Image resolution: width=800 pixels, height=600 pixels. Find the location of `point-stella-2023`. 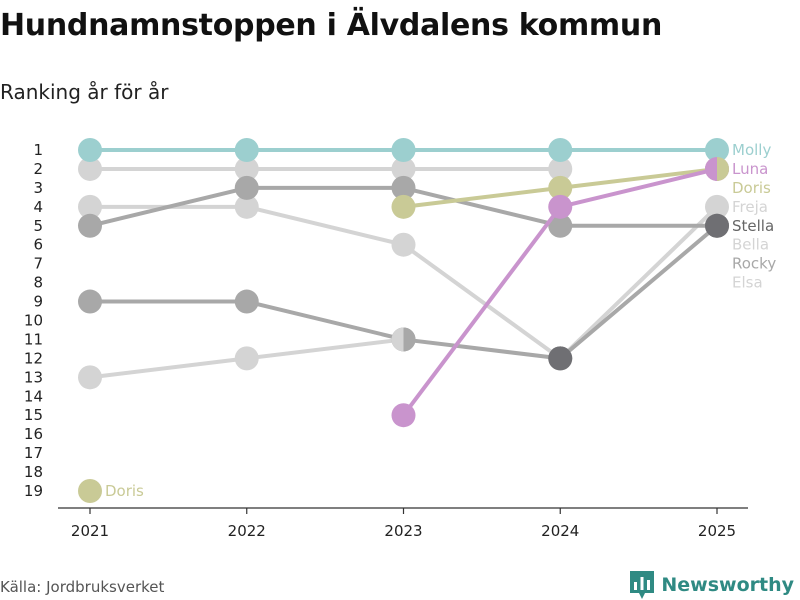

point-stella-2023 is located at coordinates (403, 187).